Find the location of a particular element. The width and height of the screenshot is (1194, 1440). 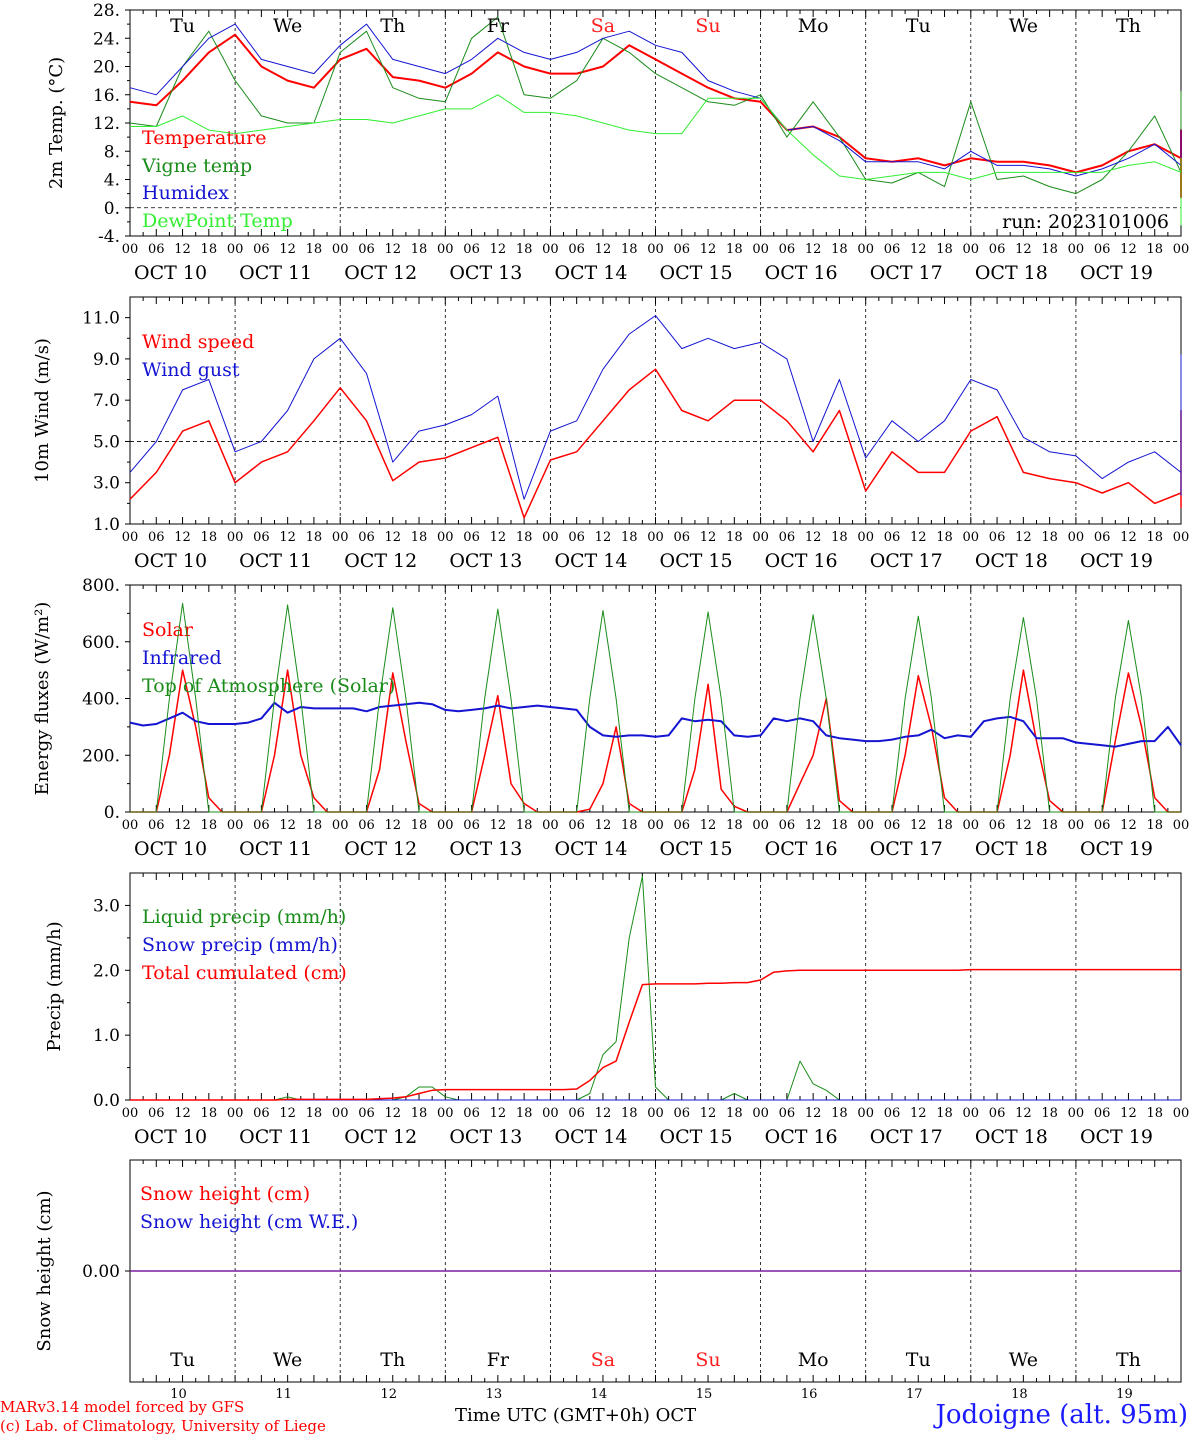

energy-y-tick-label: 200. is located at coordinates (101, 756).